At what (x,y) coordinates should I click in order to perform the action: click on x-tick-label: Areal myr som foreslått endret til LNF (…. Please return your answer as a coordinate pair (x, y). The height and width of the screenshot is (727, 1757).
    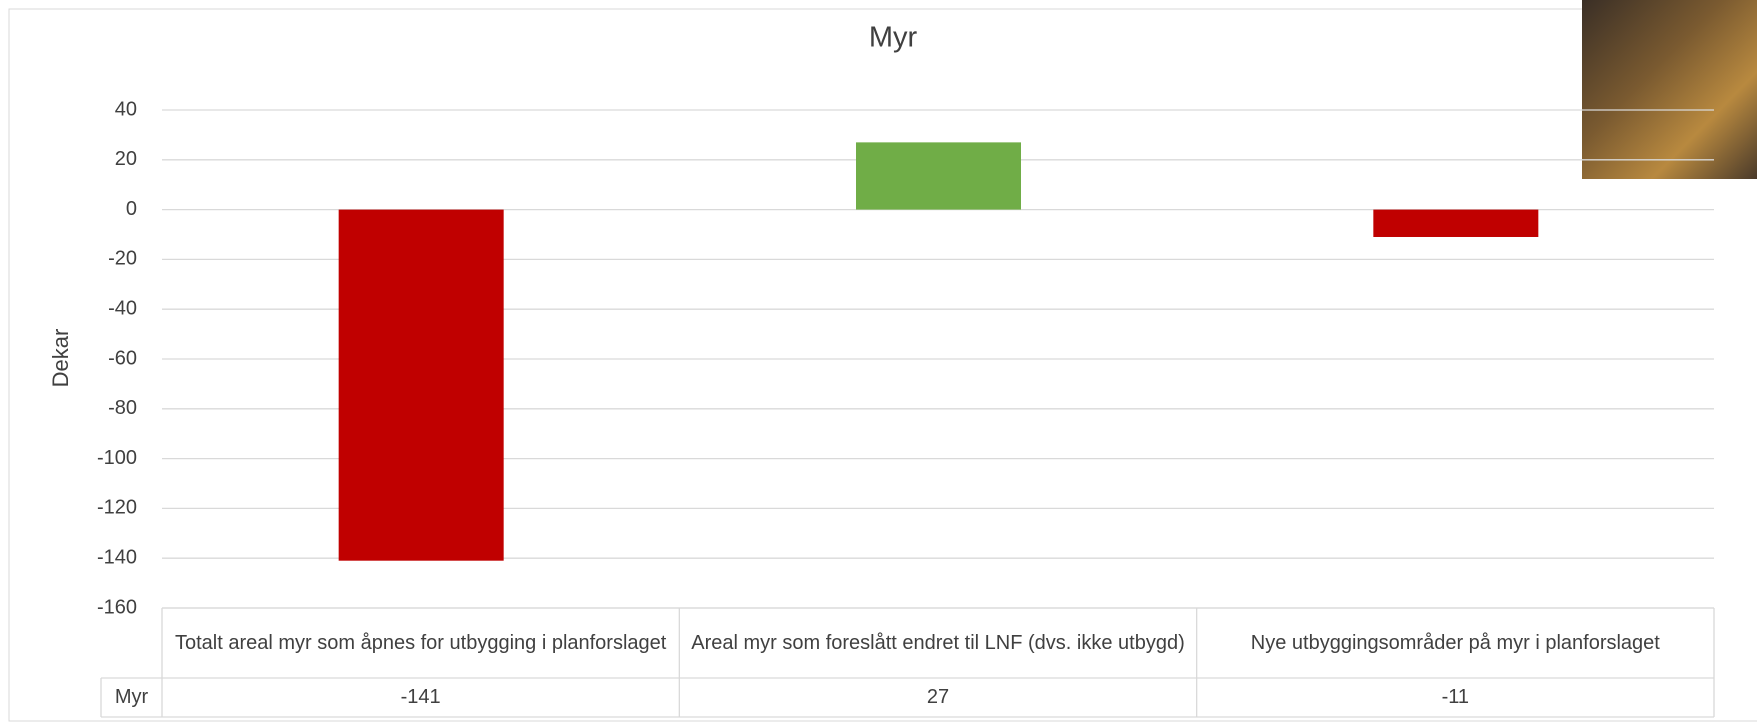
    Looking at the image, I should click on (938, 642).